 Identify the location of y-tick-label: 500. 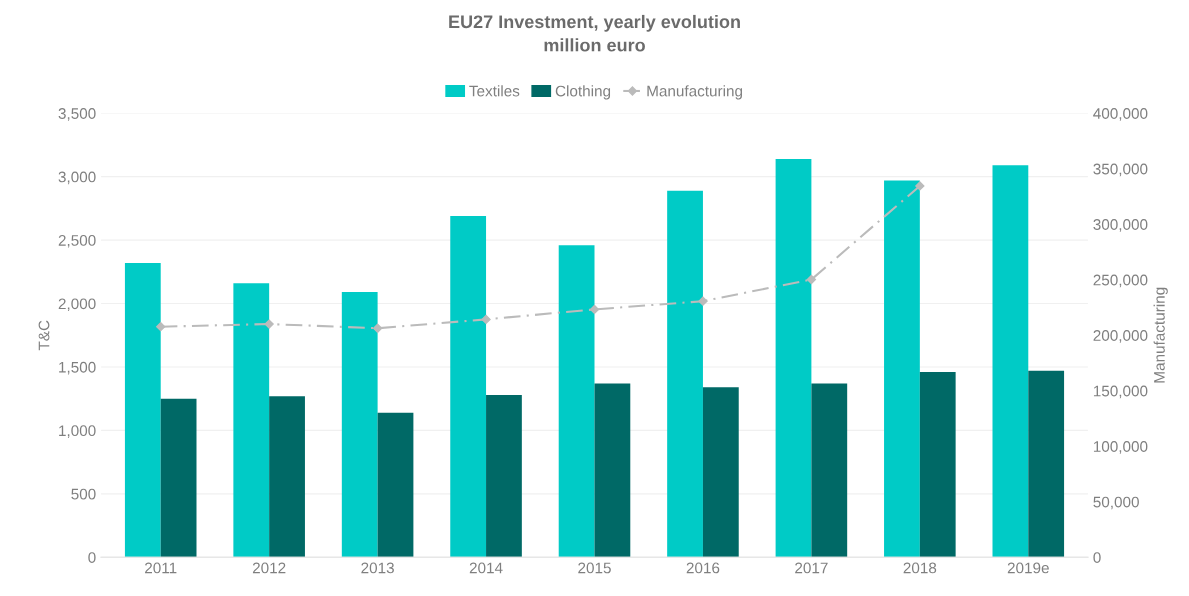
(83, 494).